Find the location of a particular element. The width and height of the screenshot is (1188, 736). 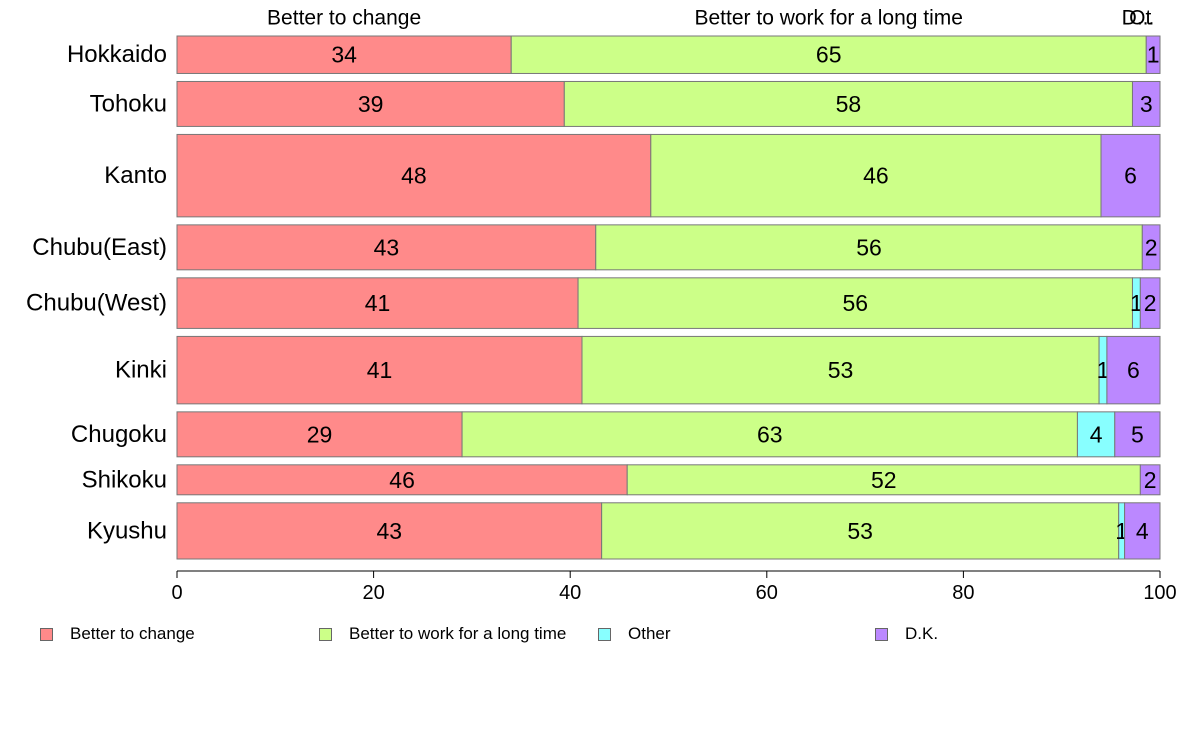

bar-chubu-east-better-to-work-for-a-long-time is located at coordinates (869, 247).